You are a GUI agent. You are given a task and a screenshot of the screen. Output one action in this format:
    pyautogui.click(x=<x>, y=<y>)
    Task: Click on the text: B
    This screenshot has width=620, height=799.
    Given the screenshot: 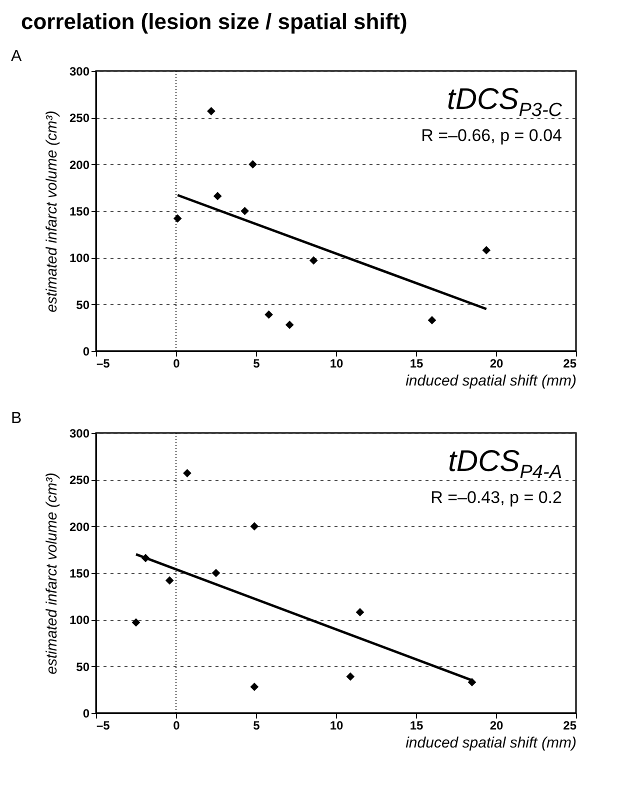 What is the action you would take?
    pyautogui.click(x=16, y=418)
    